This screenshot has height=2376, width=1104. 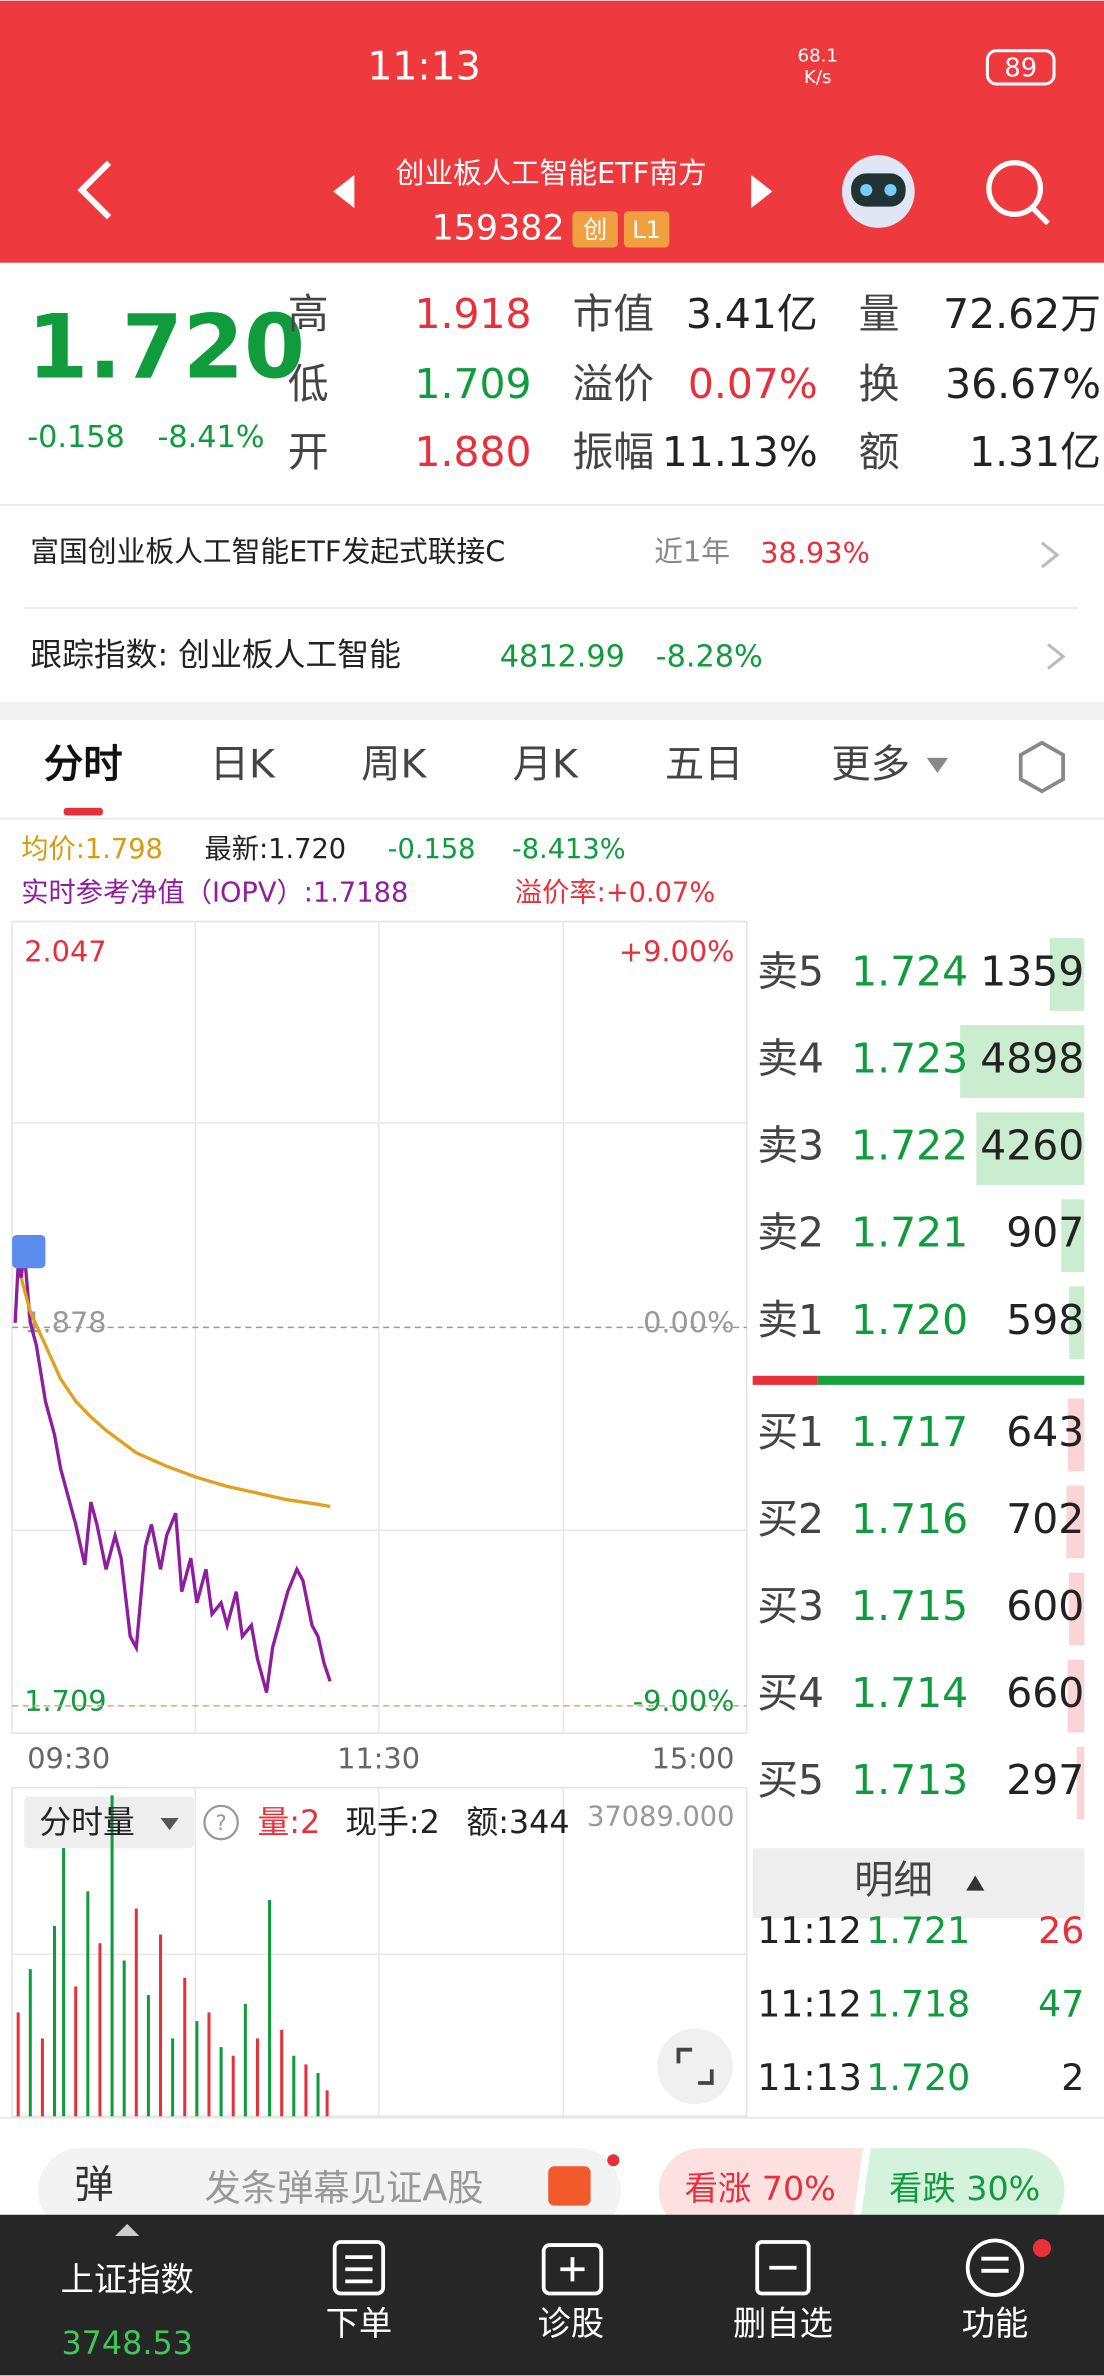 What do you see at coordinates (893, 1881) in the screenshot?
I see `trades-title: 明细` at bounding box center [893, 1881].